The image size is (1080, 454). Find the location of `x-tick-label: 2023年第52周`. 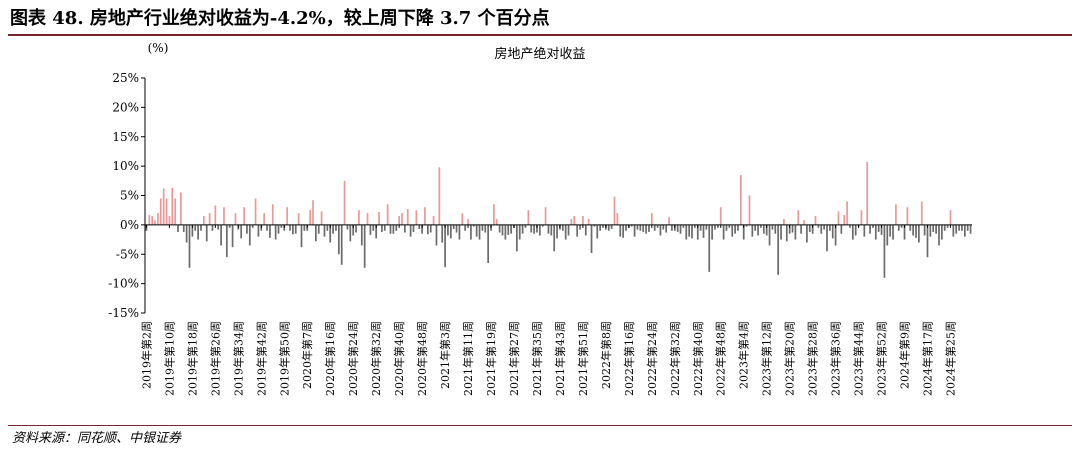

x-tick-label: 2023年第52周 is located at coordinates (882, 358).